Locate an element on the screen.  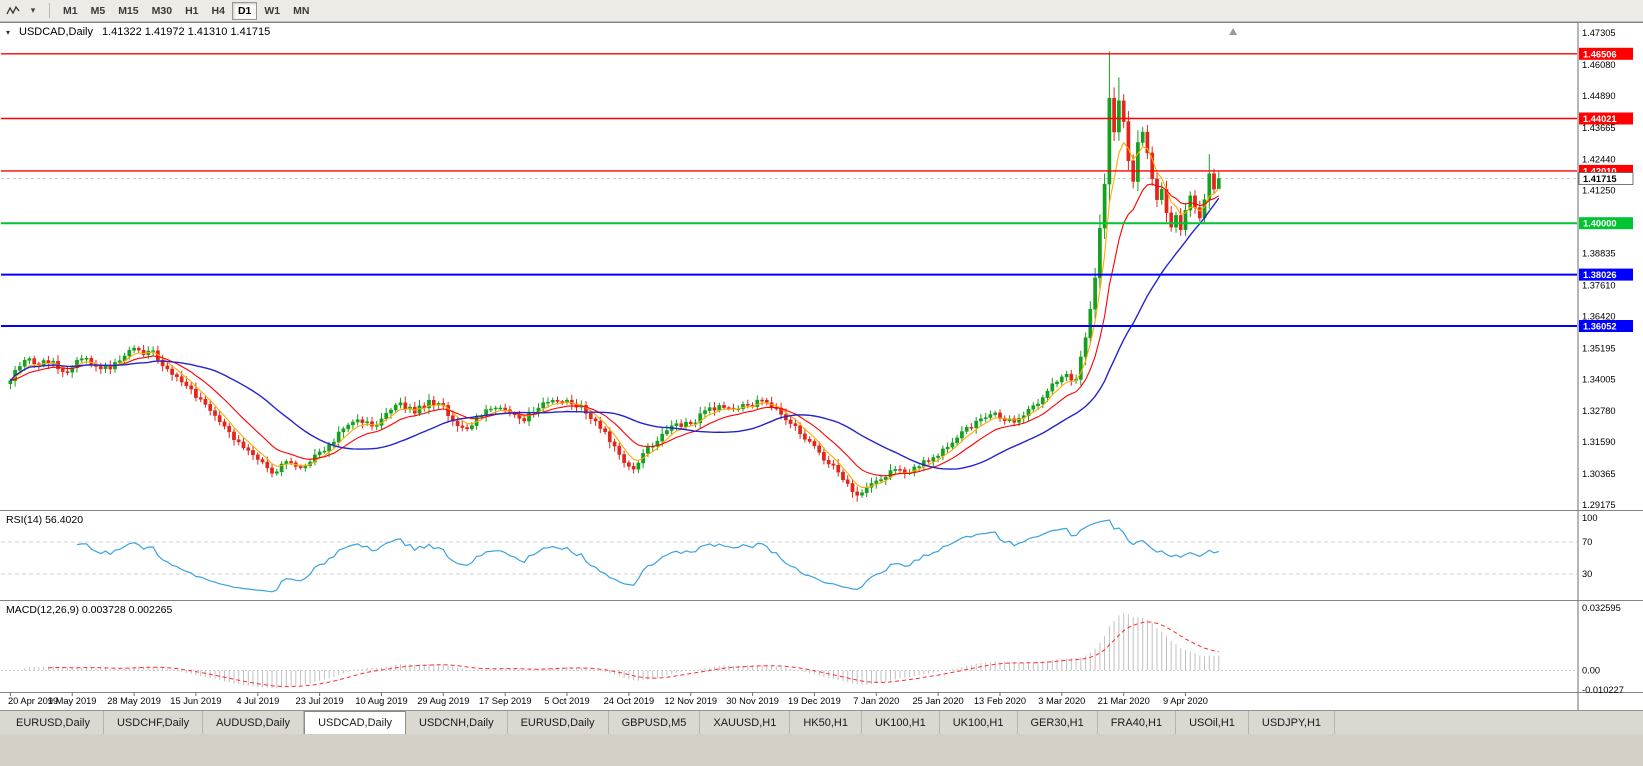
timeframe-buttons: M1 M5 M15 M30 H1 H4 D1 W1 MN is located at coordinates (186, 10).